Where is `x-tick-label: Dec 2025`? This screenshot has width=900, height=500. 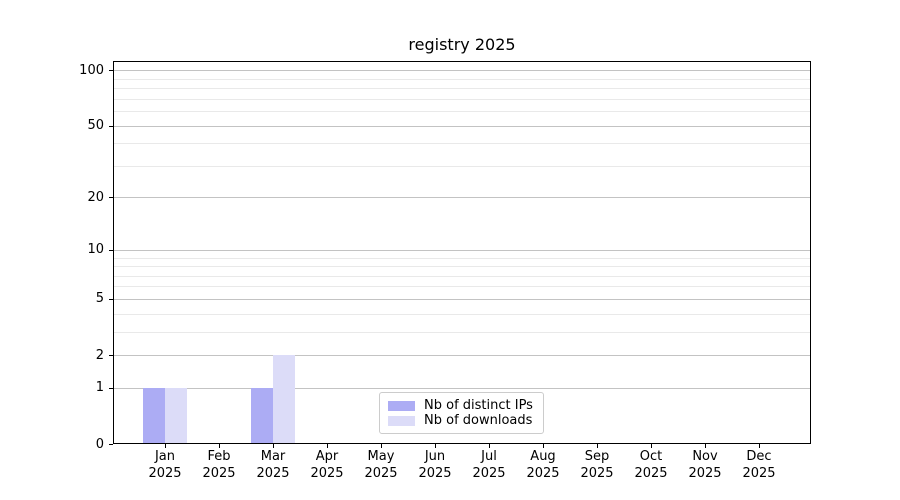
x-tick-label: Dec 2025 is located at coordinates (758, 465).